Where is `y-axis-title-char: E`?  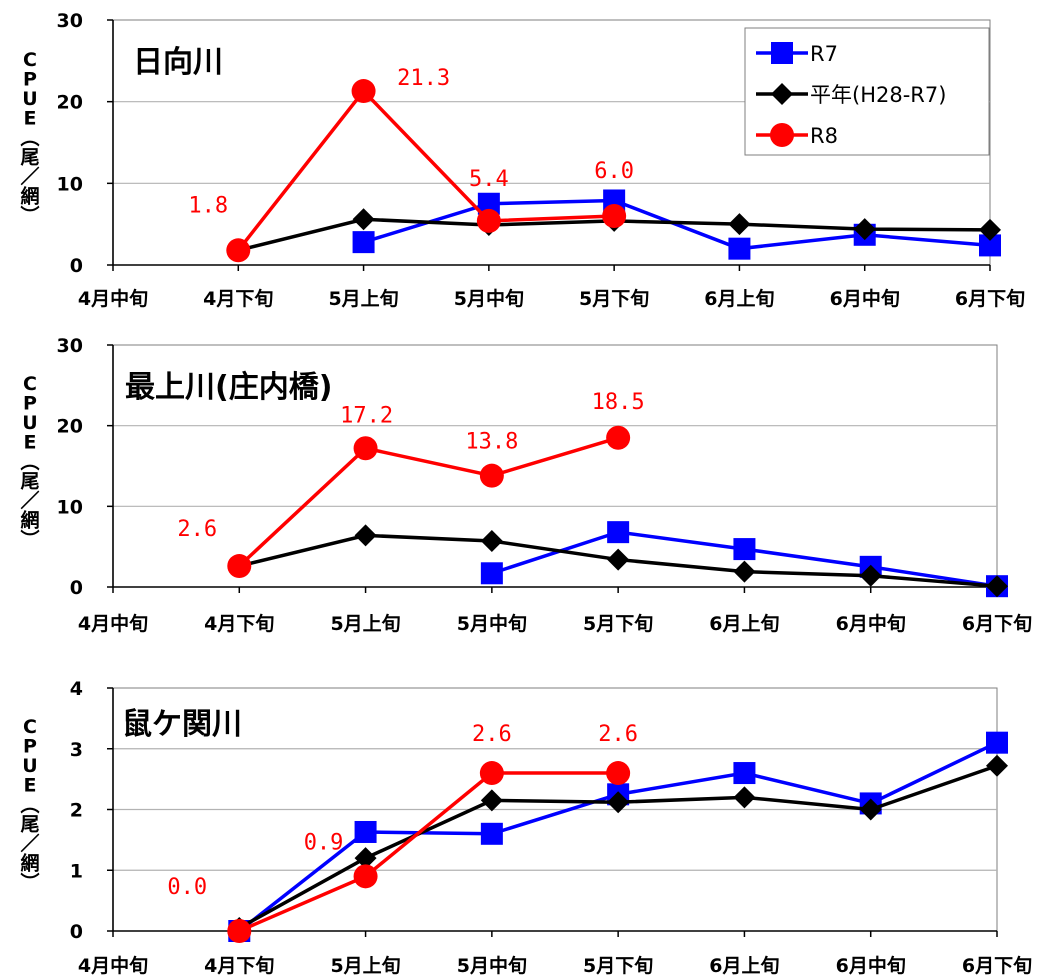
y-axis-title-char: E is located at coordinates (30, 119).